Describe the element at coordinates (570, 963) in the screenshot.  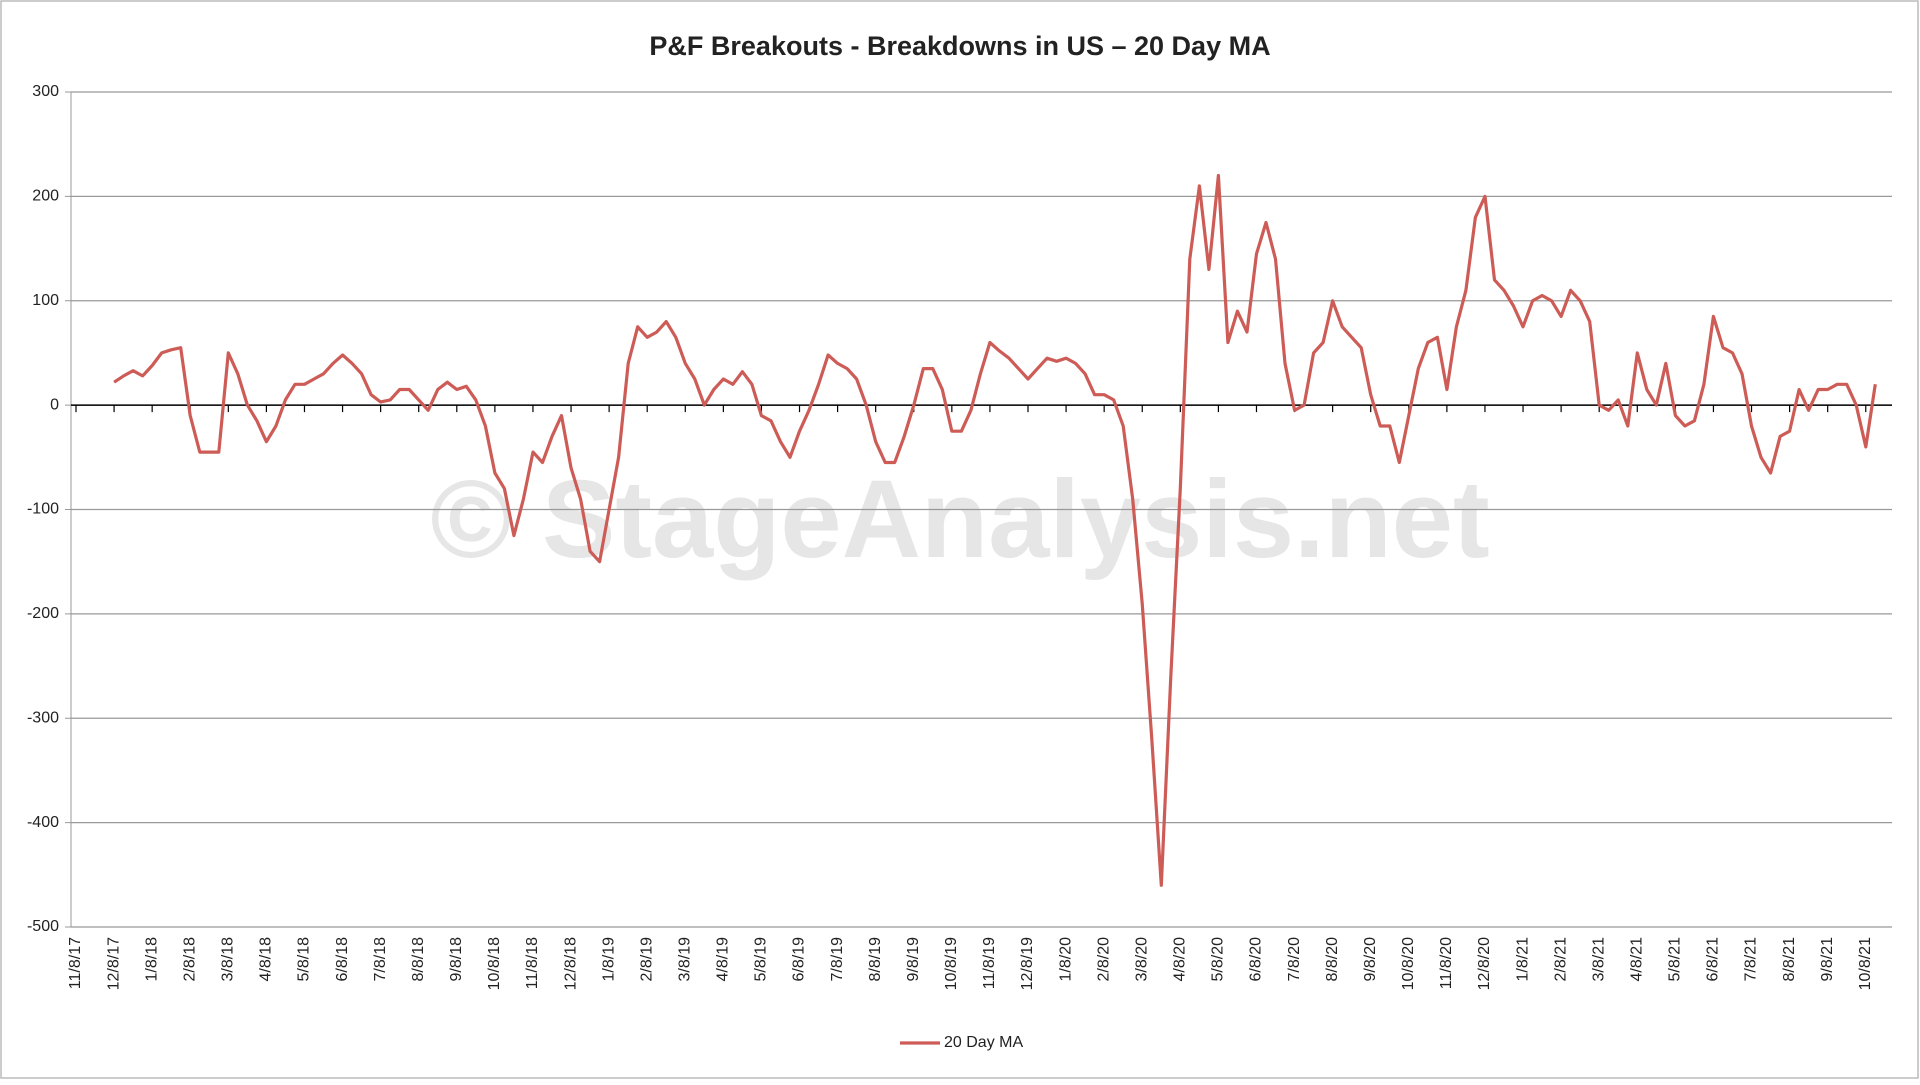
I see `x-tick-label: 12/8/18` at that location.